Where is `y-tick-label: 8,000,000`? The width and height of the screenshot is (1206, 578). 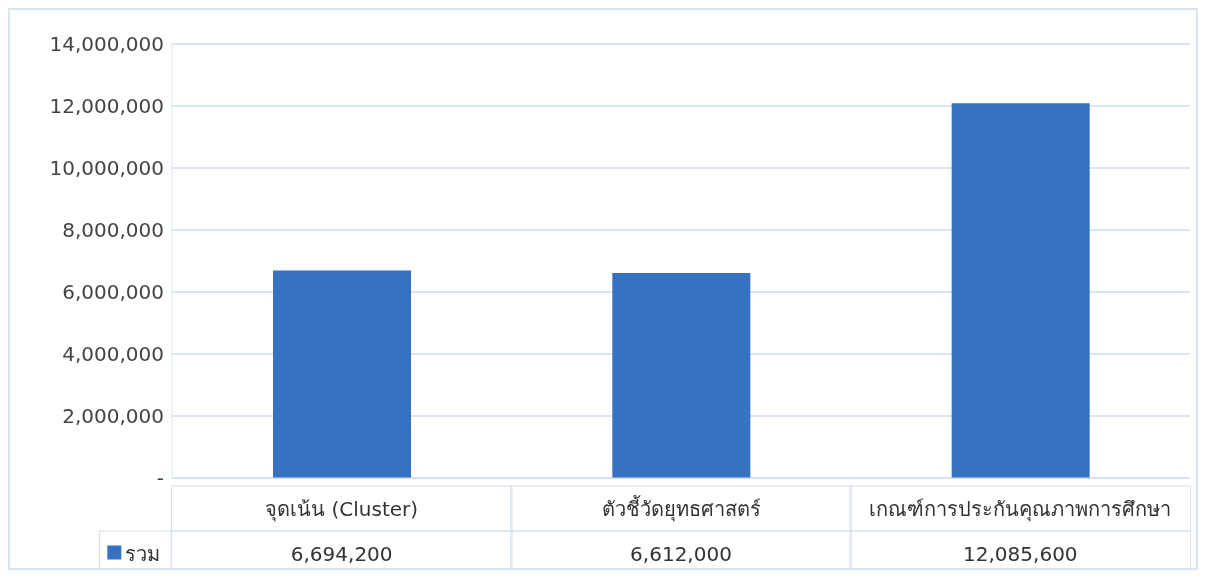 y-tick-label: 8,000,000 is located at coordinates (113, 230).